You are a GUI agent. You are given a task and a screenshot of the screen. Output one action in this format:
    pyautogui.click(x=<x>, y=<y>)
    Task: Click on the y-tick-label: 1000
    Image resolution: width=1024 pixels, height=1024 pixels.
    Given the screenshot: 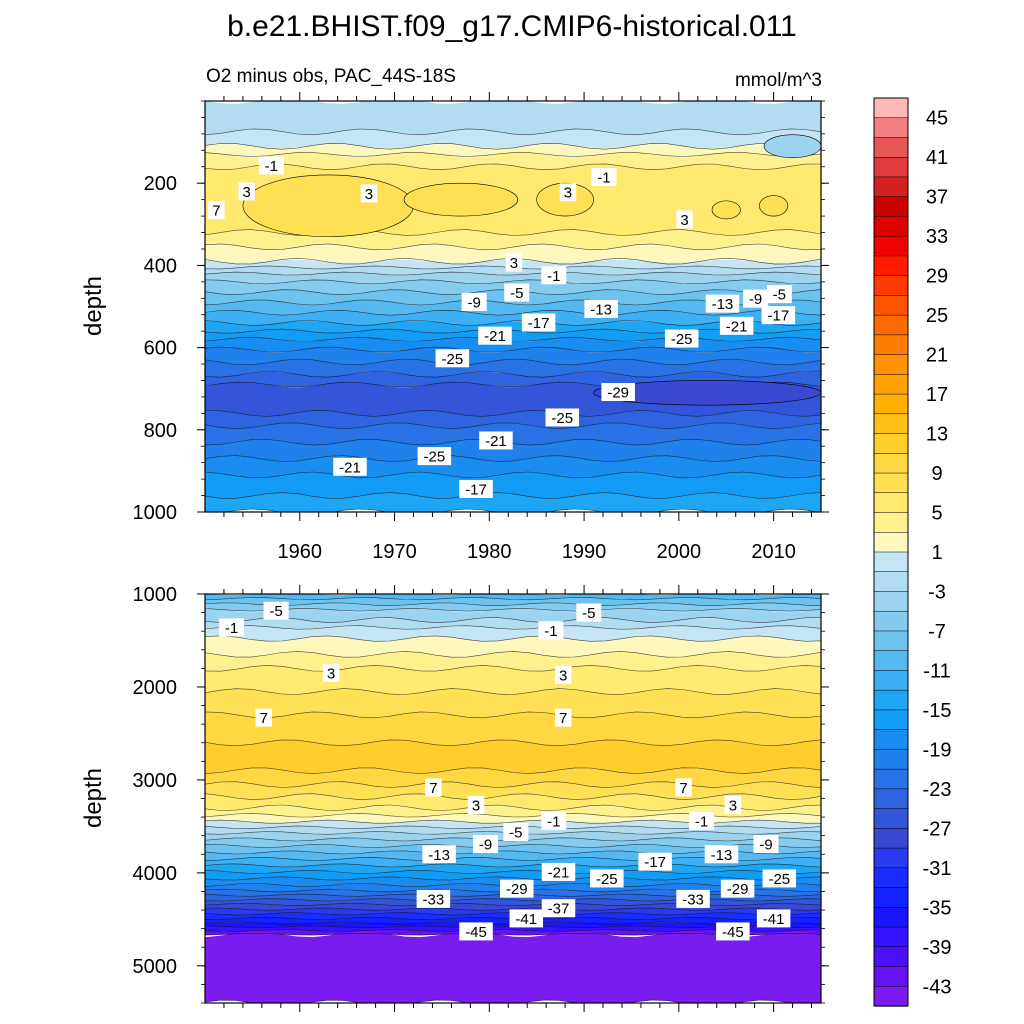 What is the action you would take?
    pyautogui.click(x=155, y=513)
    